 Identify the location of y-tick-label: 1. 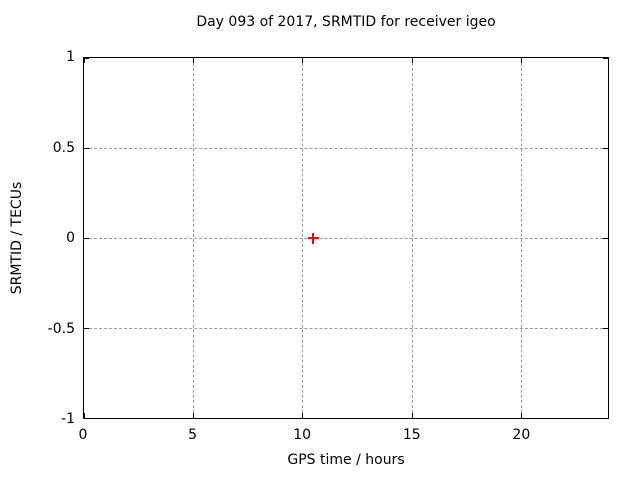
(70, 57).